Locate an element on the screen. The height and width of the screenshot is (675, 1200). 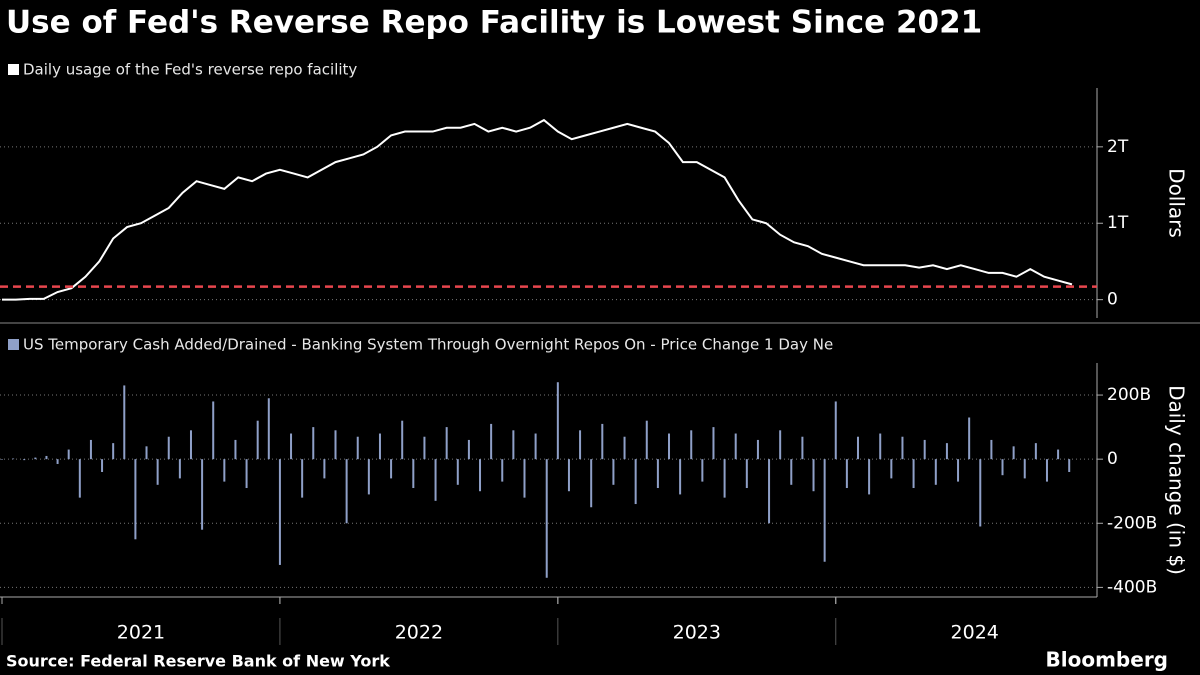
y-axis-title: Daily change (in $) is located at coordinates (1177, 480).